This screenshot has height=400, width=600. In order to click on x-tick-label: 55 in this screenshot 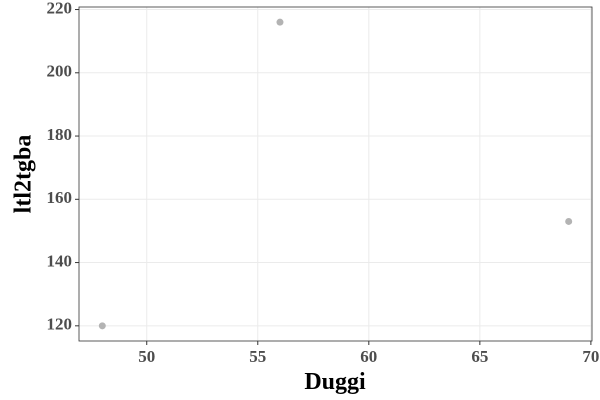, I will do `click(257, 356)`.